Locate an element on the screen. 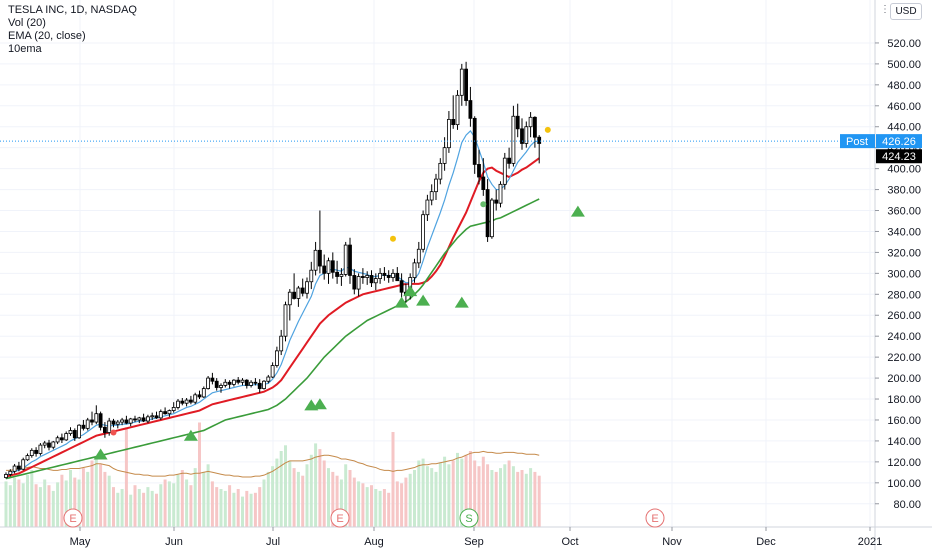  indicator-volume: Vol (20) is located at coordinates (27, 23).